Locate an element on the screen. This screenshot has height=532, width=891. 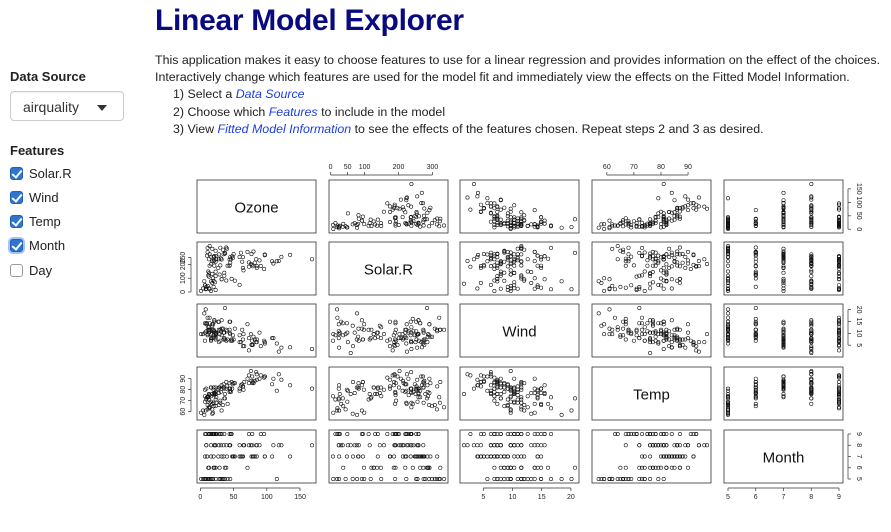
panel-Solar.R-vs-Ozone is located at coordinates (256, 268).